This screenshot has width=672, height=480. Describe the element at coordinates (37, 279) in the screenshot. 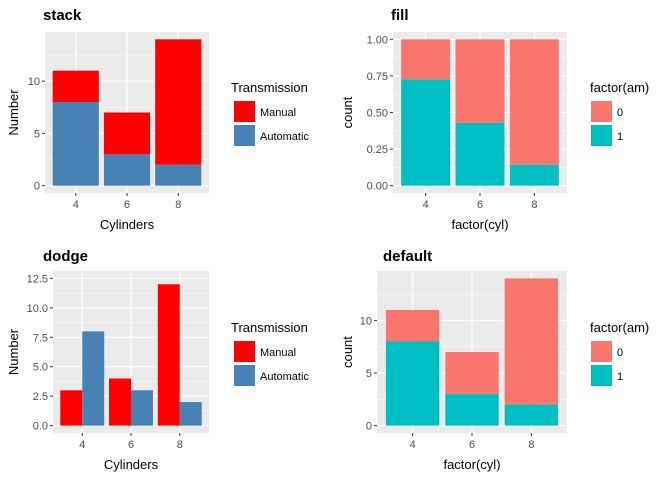

I see `y-tick-label: 12.5` at that location.